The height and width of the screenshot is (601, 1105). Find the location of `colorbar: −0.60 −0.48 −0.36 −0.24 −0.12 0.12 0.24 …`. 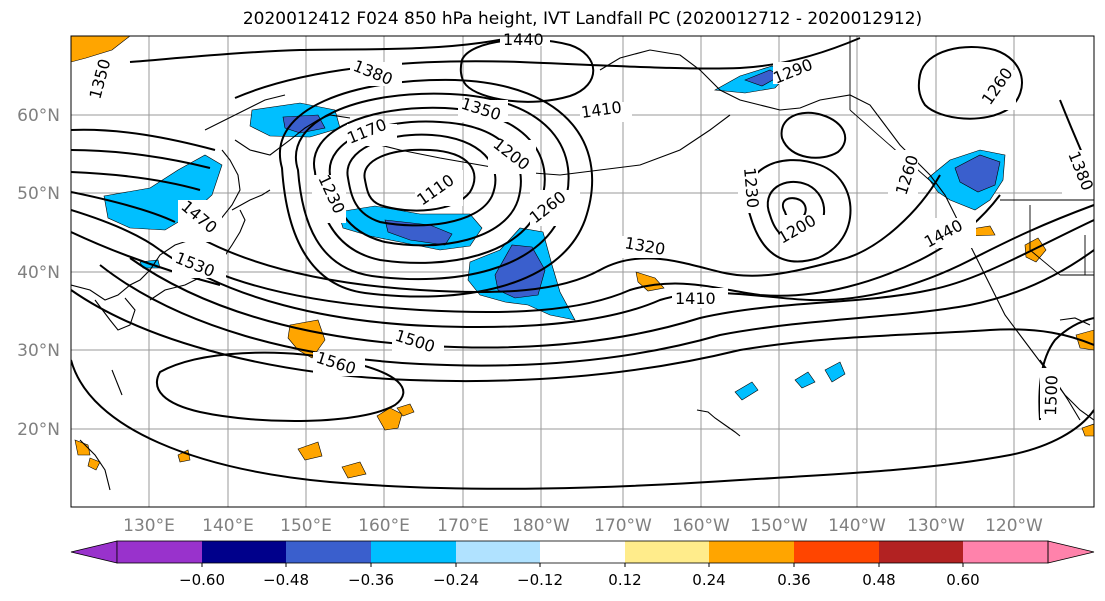

colorbar: −0.60 −0.48 −0.36 −0.24 −0.12 0.12 0.24 … is located at coordinates (582, 564).